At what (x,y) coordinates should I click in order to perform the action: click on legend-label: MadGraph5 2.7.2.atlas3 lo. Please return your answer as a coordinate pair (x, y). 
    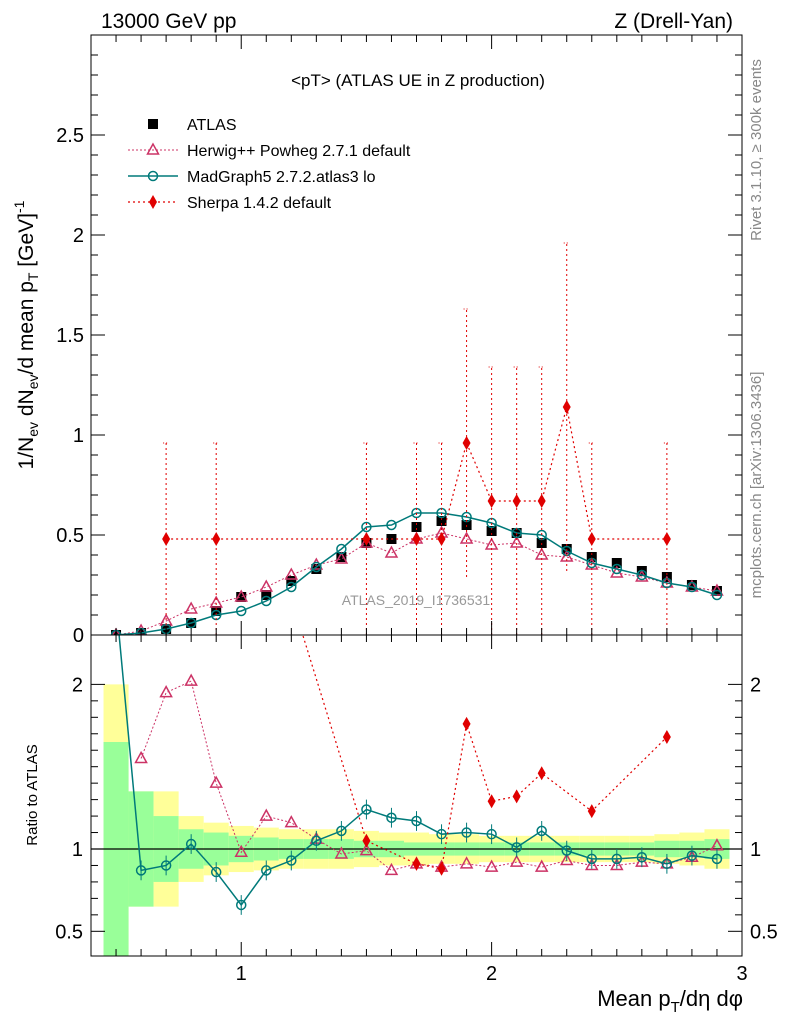
    Looking at the image, I should click on (281, 177).